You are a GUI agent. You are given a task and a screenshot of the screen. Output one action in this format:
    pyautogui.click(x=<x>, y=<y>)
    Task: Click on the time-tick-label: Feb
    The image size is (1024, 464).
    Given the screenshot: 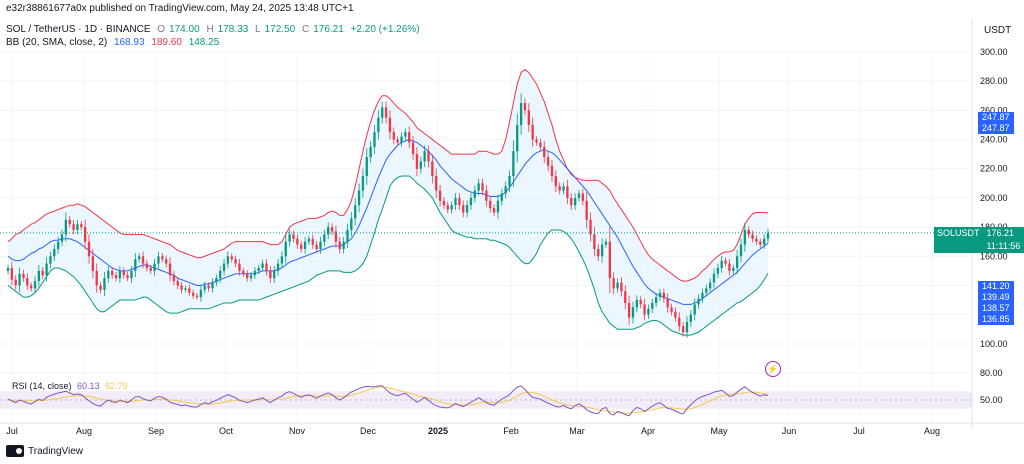 What is the action you would take?
    pyautogui.click(x=511, y=431)
    